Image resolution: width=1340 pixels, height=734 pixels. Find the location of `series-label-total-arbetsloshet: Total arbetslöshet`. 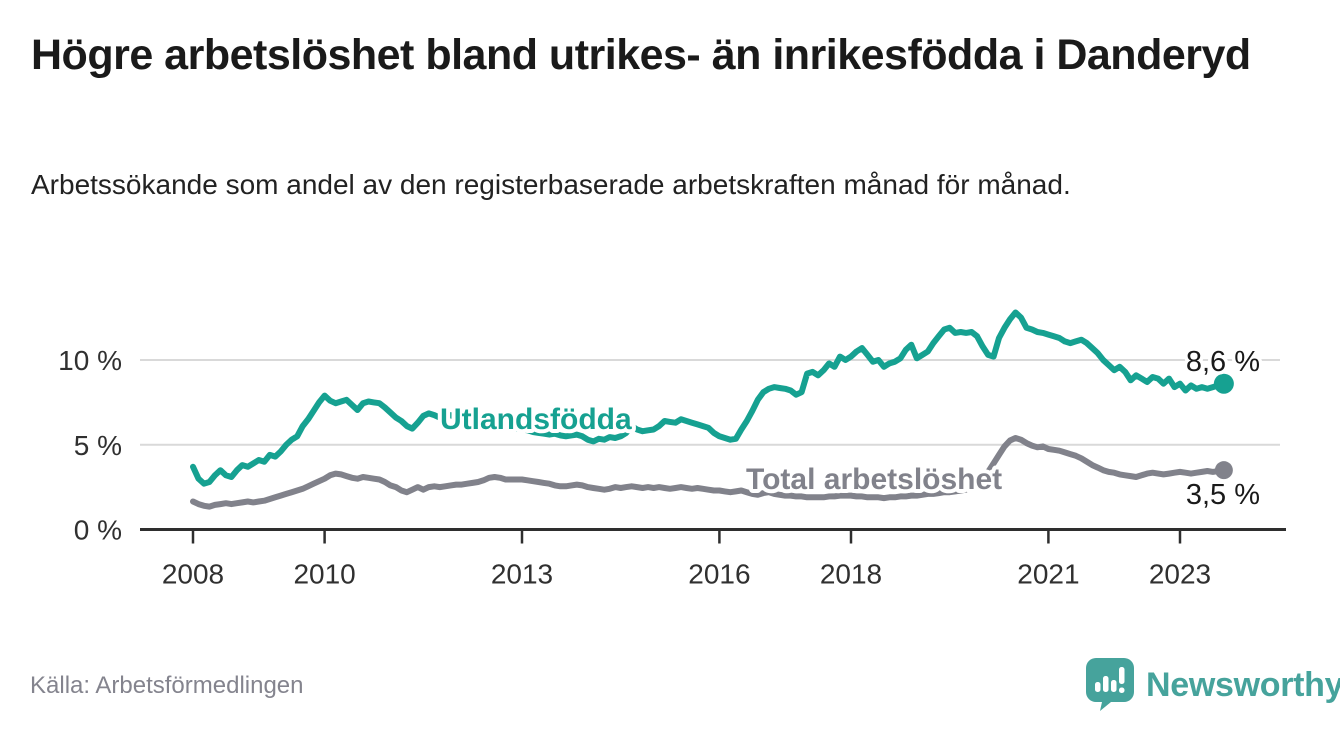

series-label-total-arbetsloshet: Total arbetslöshet is located at coordinates (874, 479).